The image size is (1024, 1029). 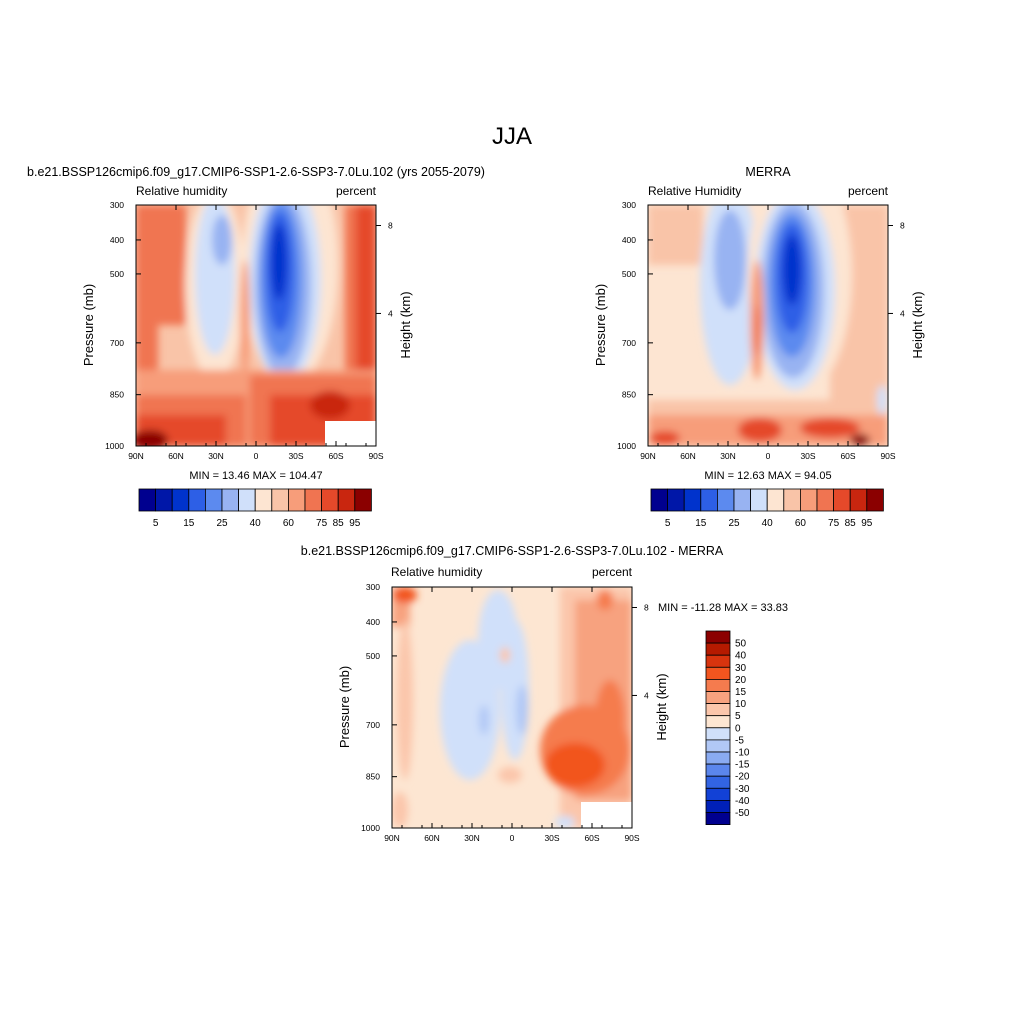 What do you see at coordinates (741, 704) in the screenshot?
I see `colorbar-label: 10` at bounding box center [741, 704].